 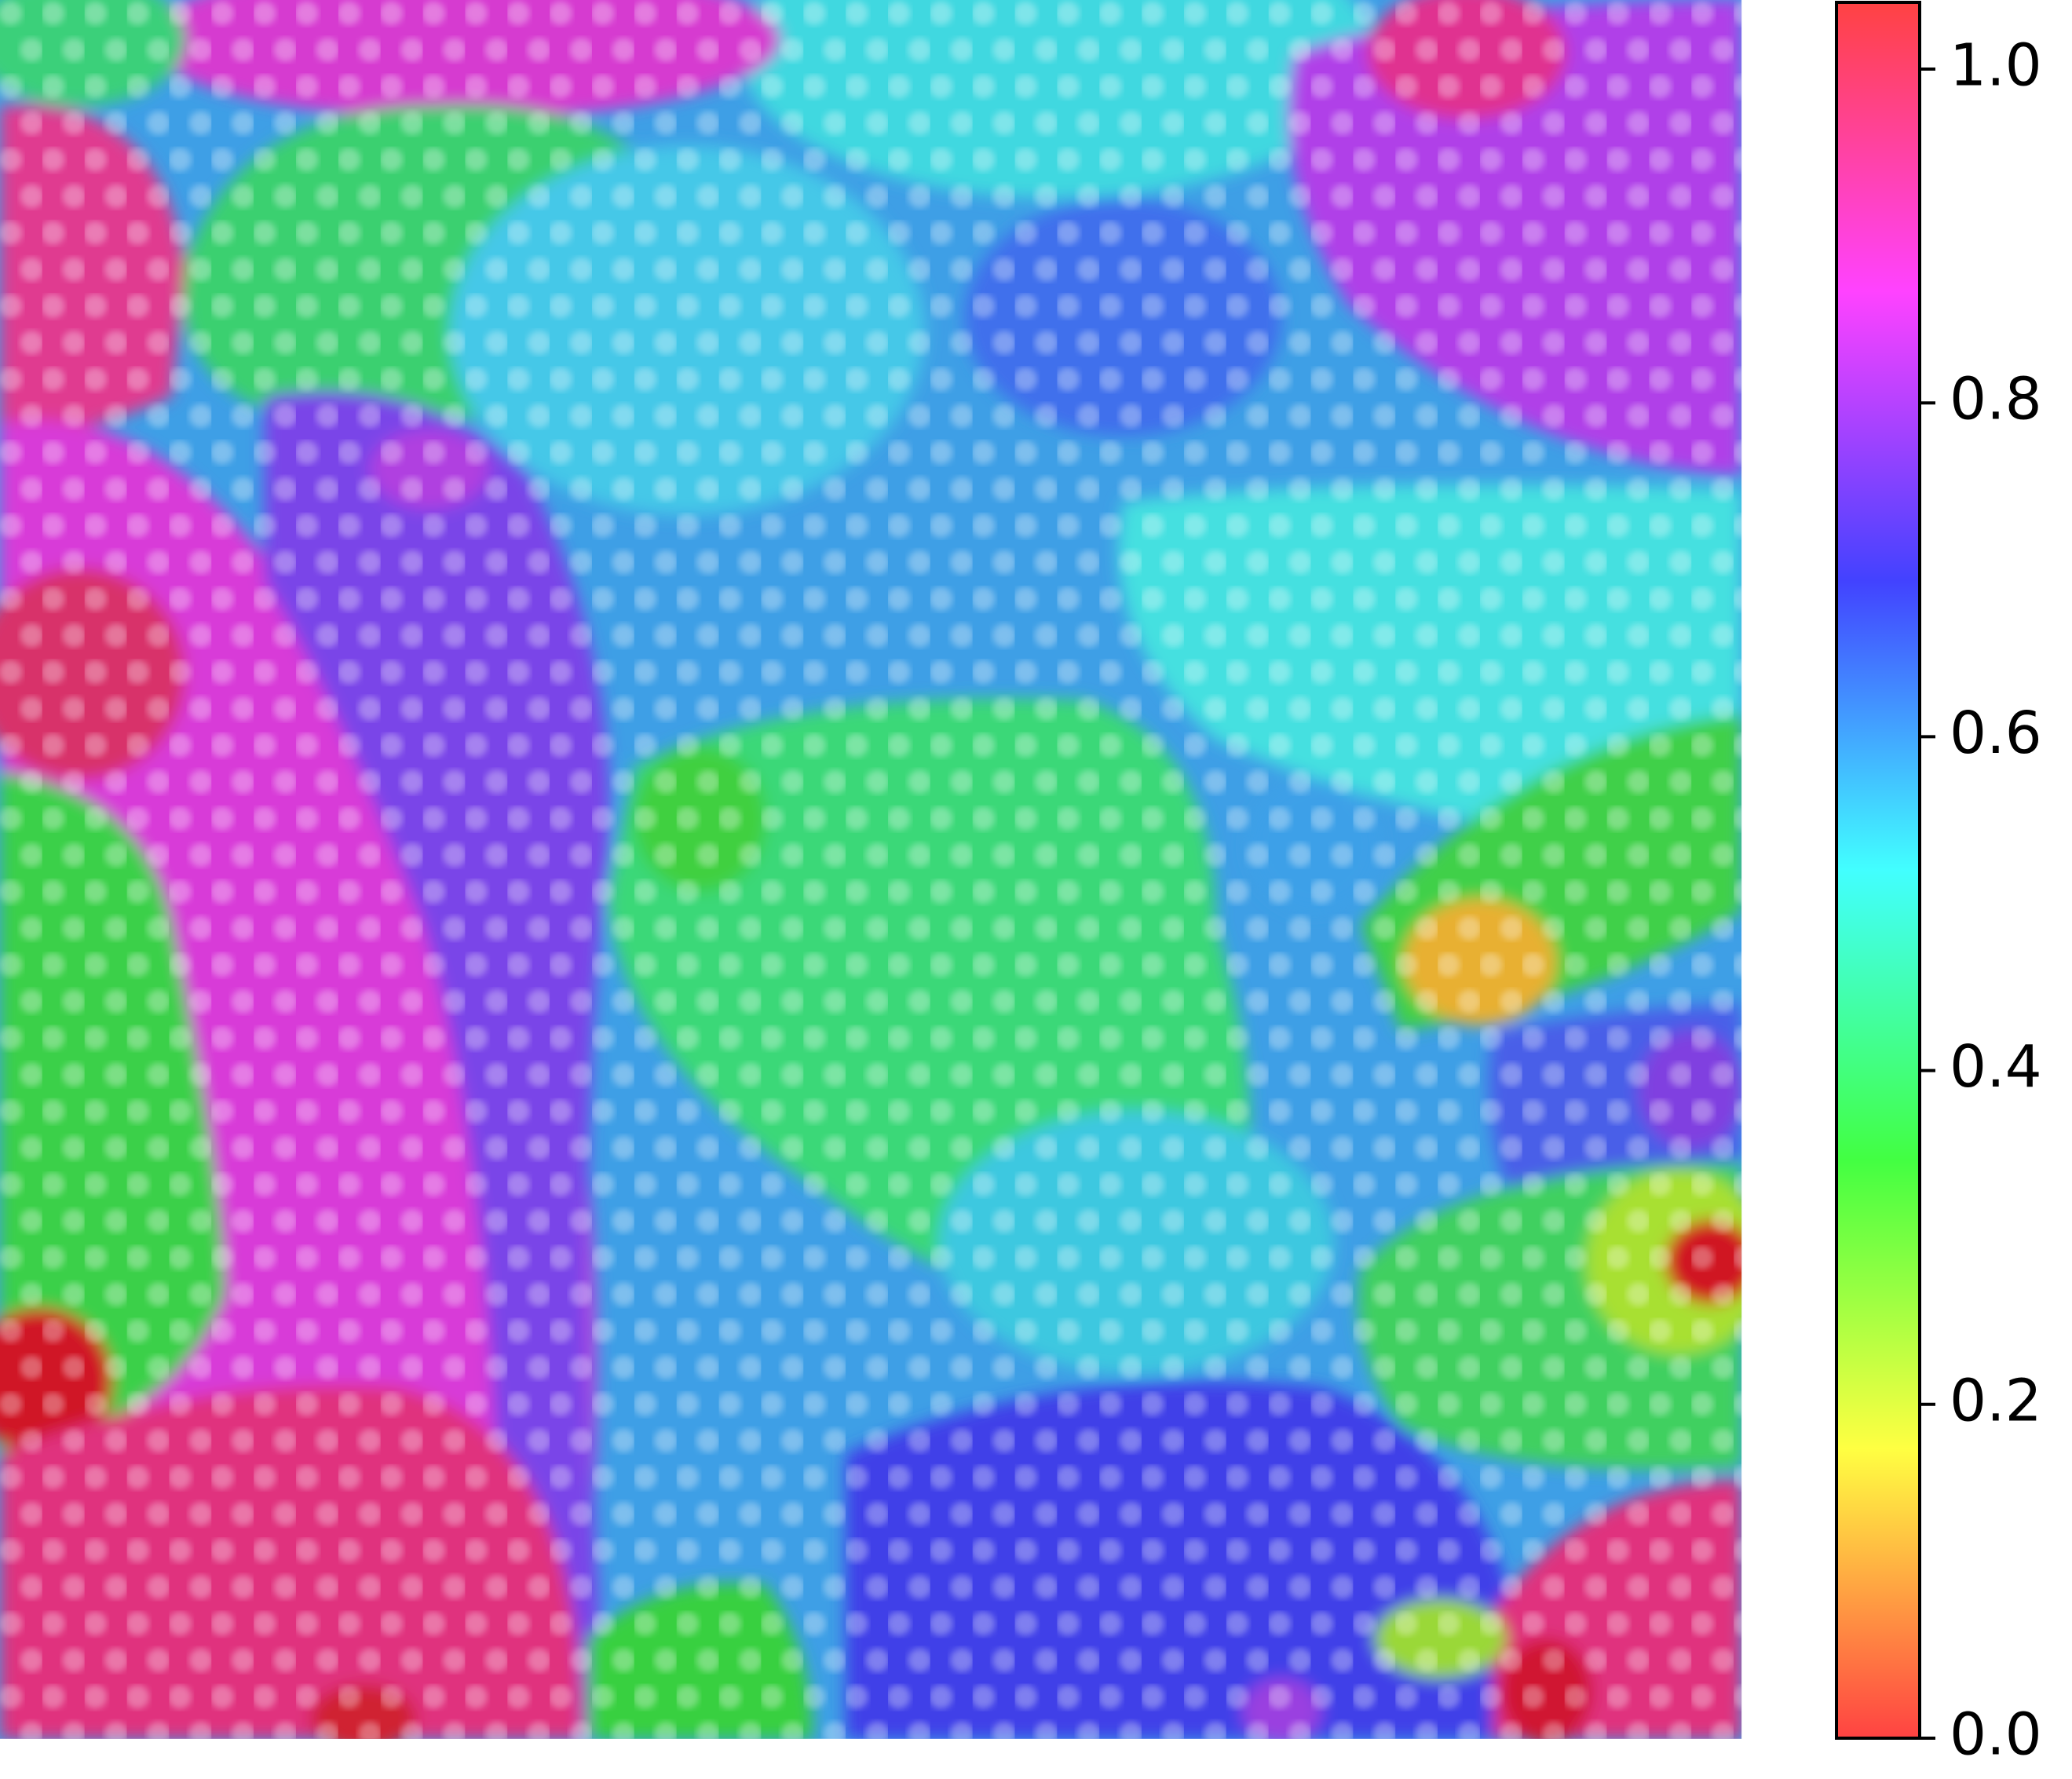 What do you see at coordinates (1996, 66) in the screenshot?
I see `y-tick-label: 1.0` at bounding box center [1996, 66].